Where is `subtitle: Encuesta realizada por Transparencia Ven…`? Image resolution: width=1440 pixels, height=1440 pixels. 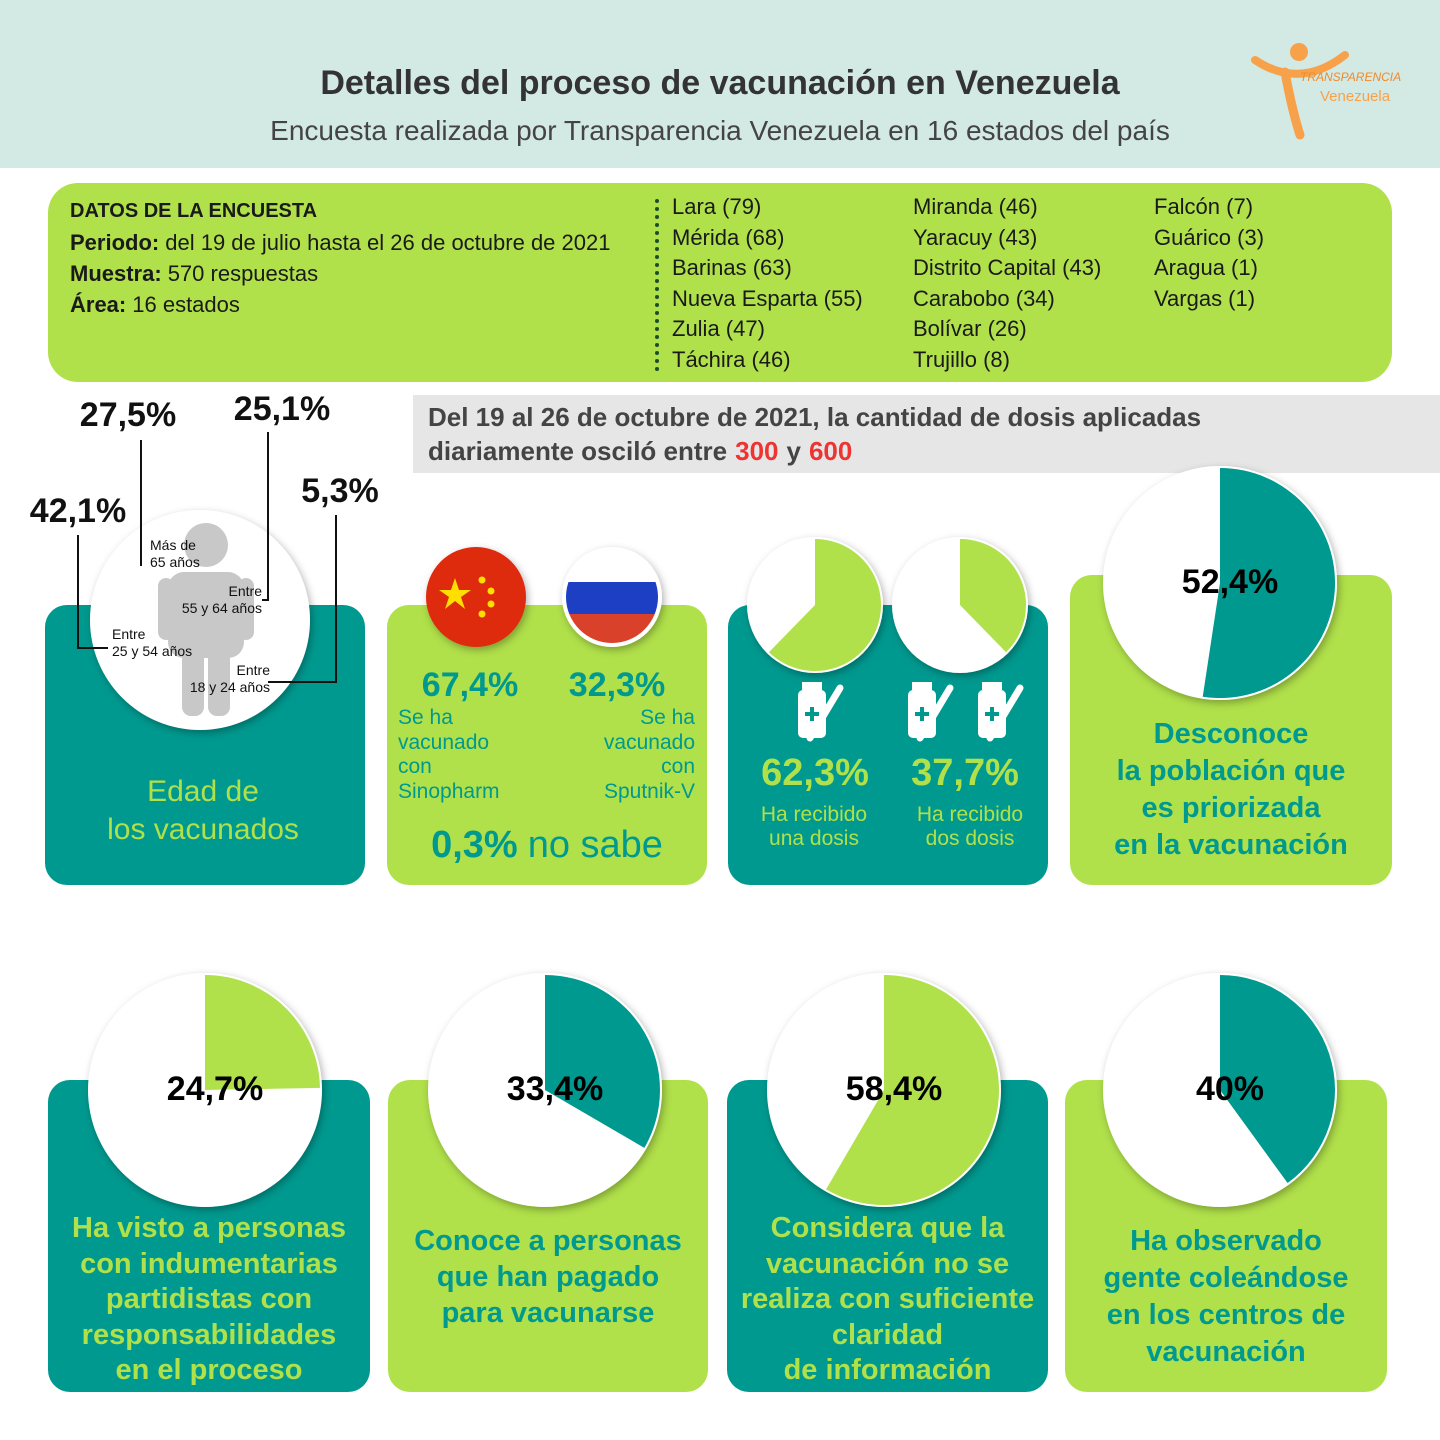 subtitle: Encuesta realizada por Transparencia Ven… is located at coordinates (720, 130).